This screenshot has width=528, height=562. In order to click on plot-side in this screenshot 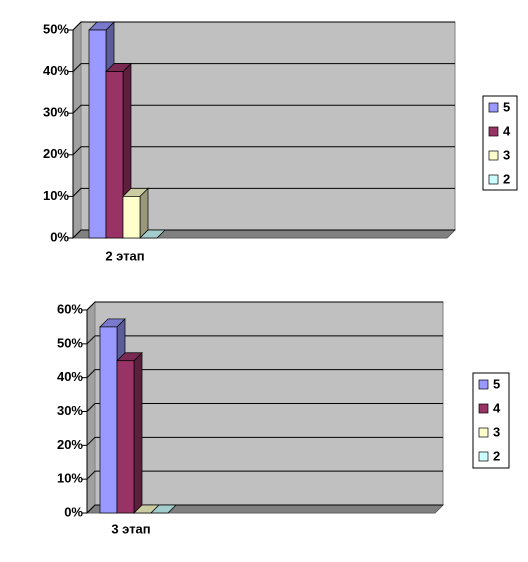, I will do `click(77, 130)`.